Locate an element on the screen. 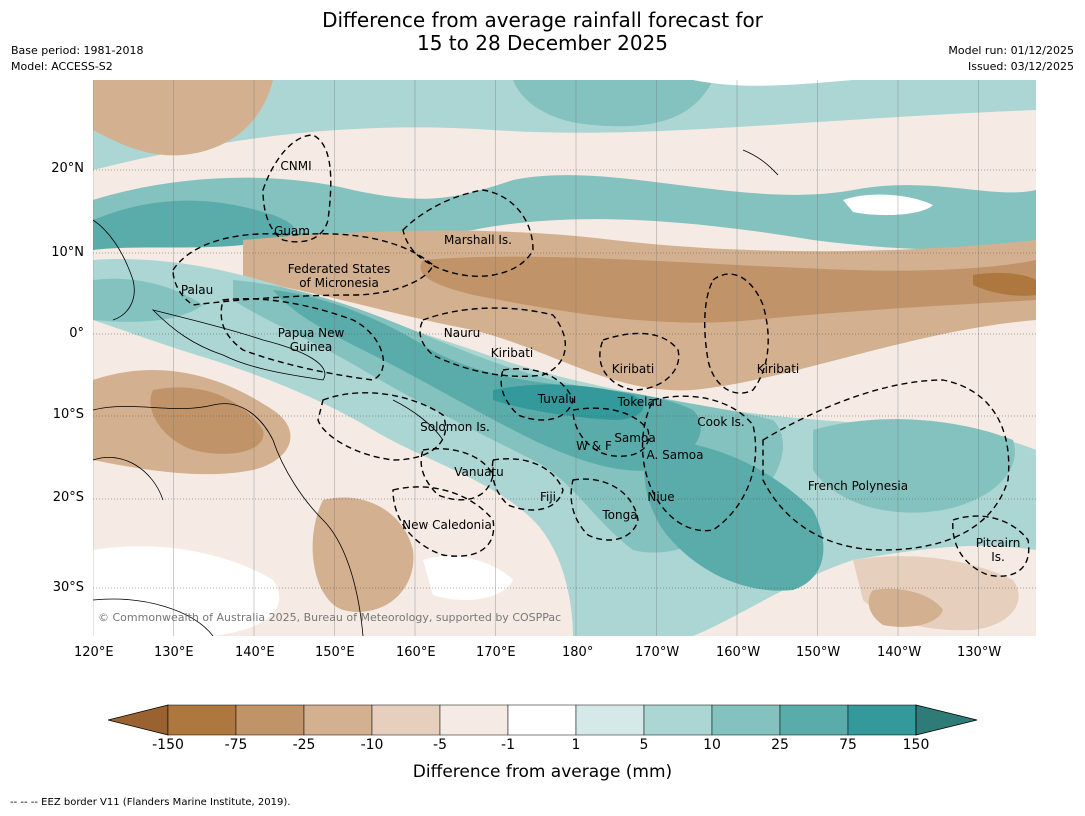 The image size is (1085, 816). eez-pitcairn is located at coordinates (991, 546).